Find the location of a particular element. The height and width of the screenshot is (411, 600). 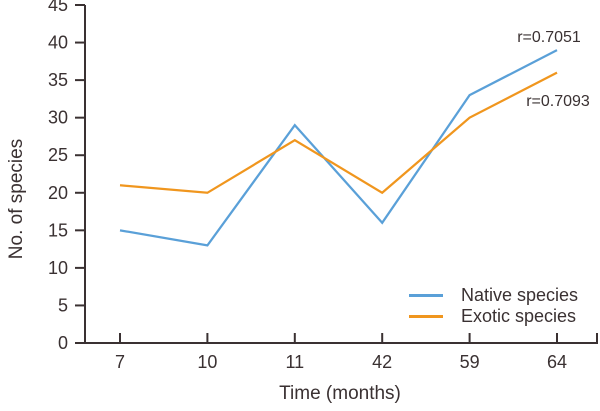

annotation-native-r: r=0.7051 is located at coordinates (549, 37).